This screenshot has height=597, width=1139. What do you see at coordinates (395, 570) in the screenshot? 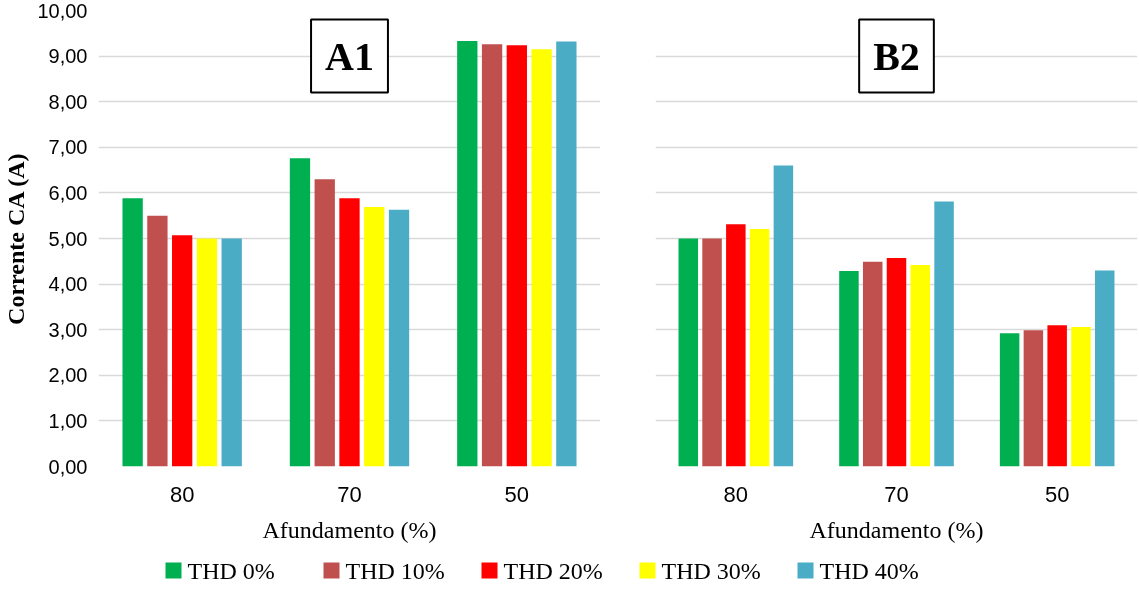
I see `legend-label: THD 10%` at bounding box center [395, 570].